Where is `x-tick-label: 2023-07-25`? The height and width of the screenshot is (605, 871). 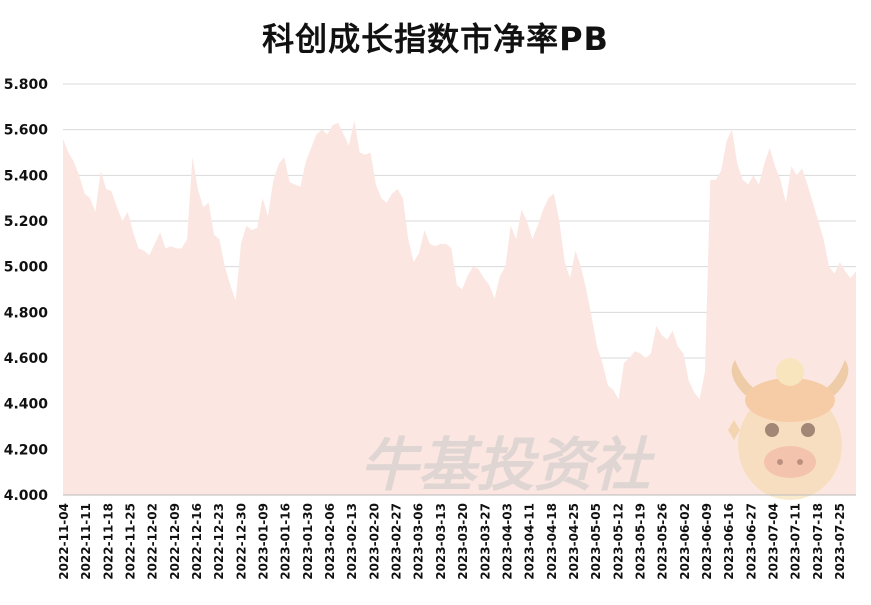
x-tick-label: 2023-07-25 is located at coordinates (840, 541).